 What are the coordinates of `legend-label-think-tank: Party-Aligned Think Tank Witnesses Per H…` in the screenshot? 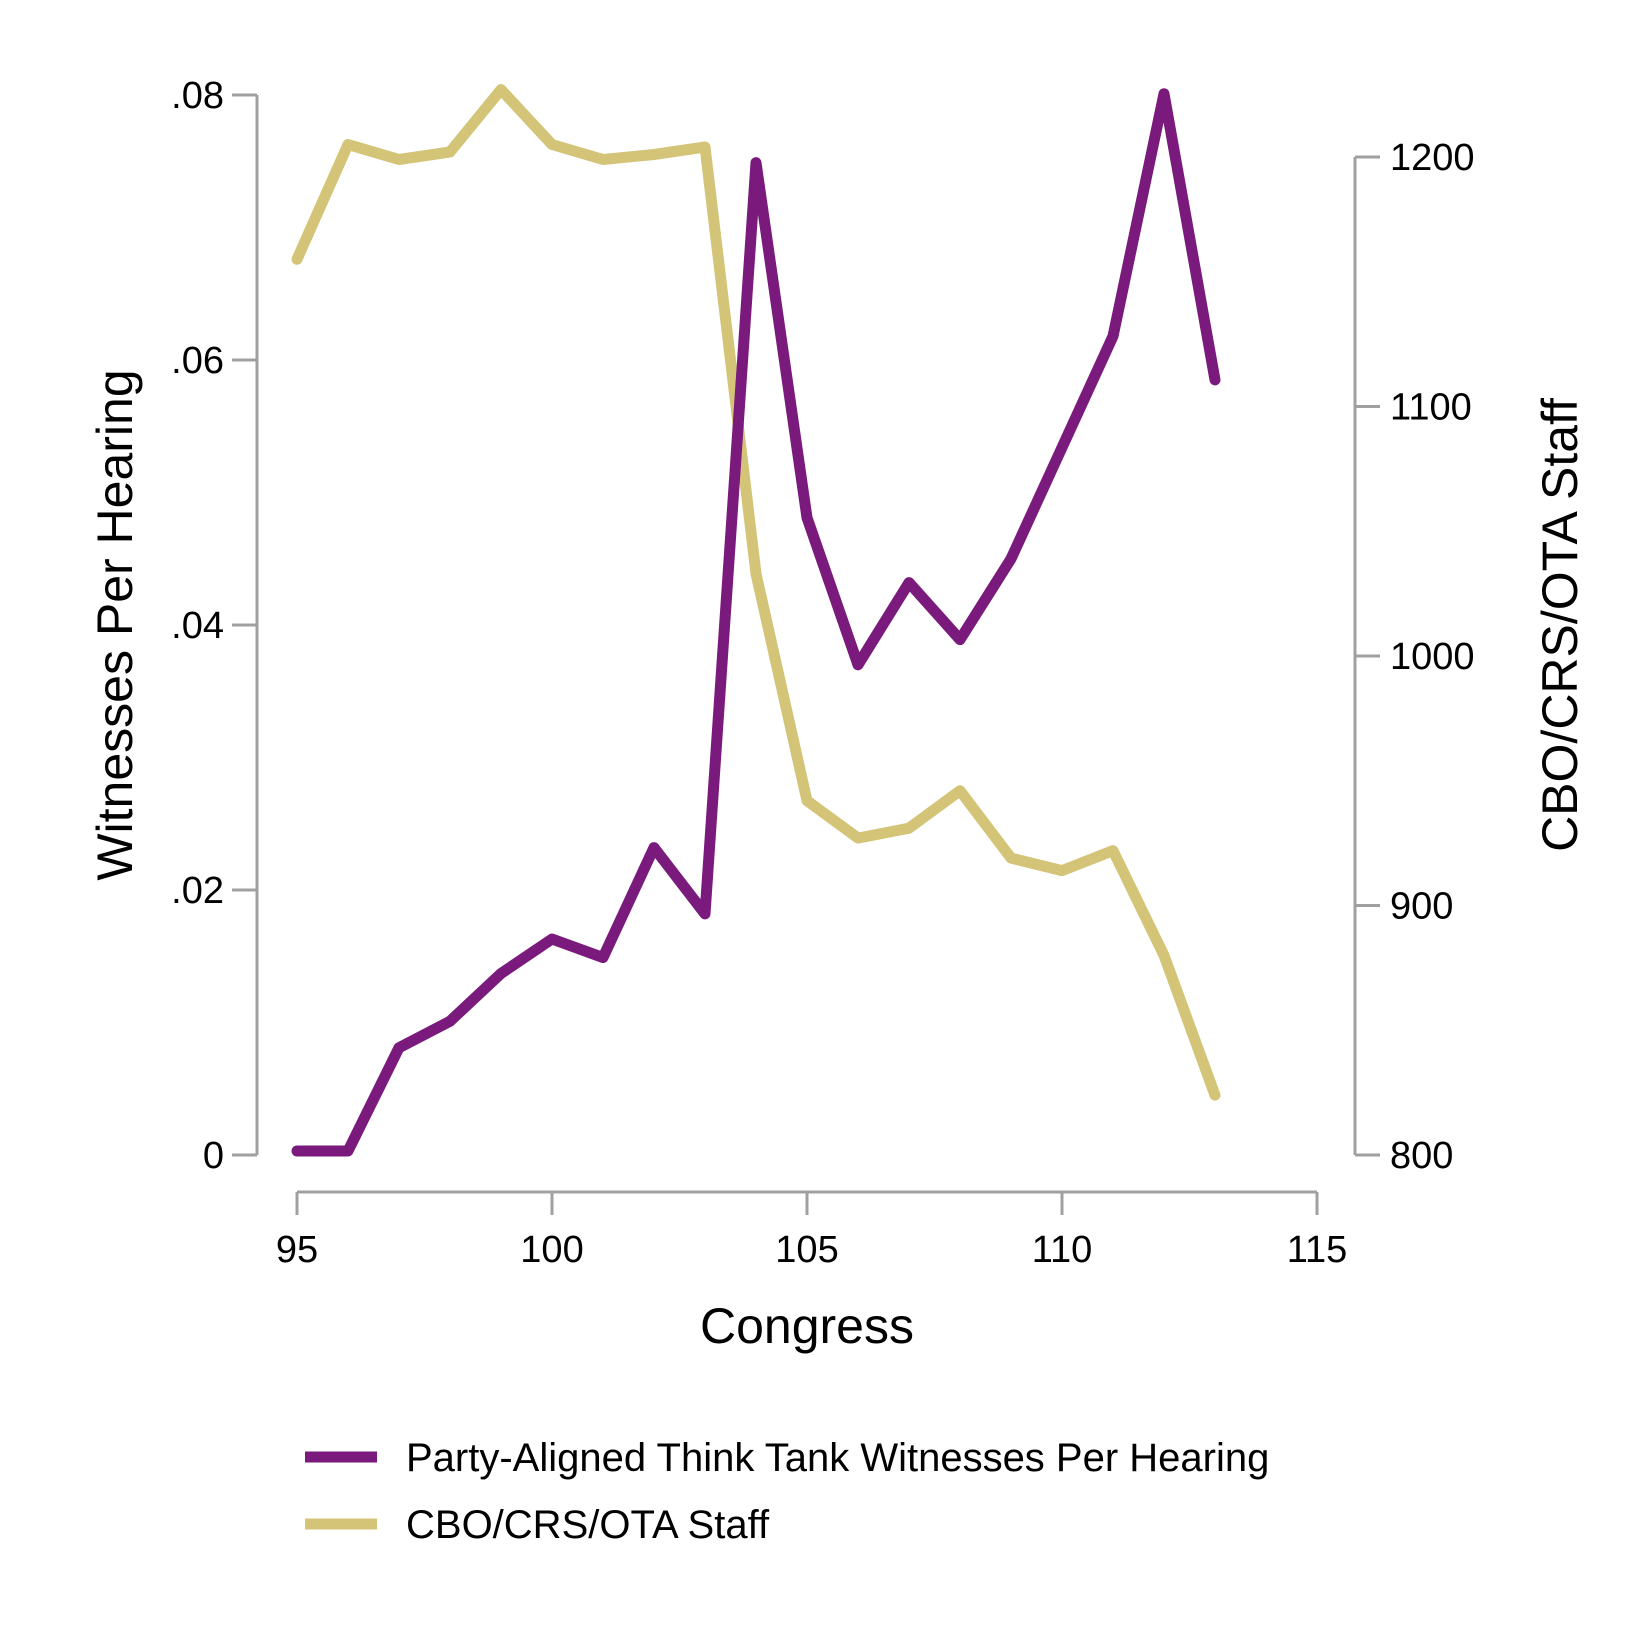 It's located at (837, 1458).